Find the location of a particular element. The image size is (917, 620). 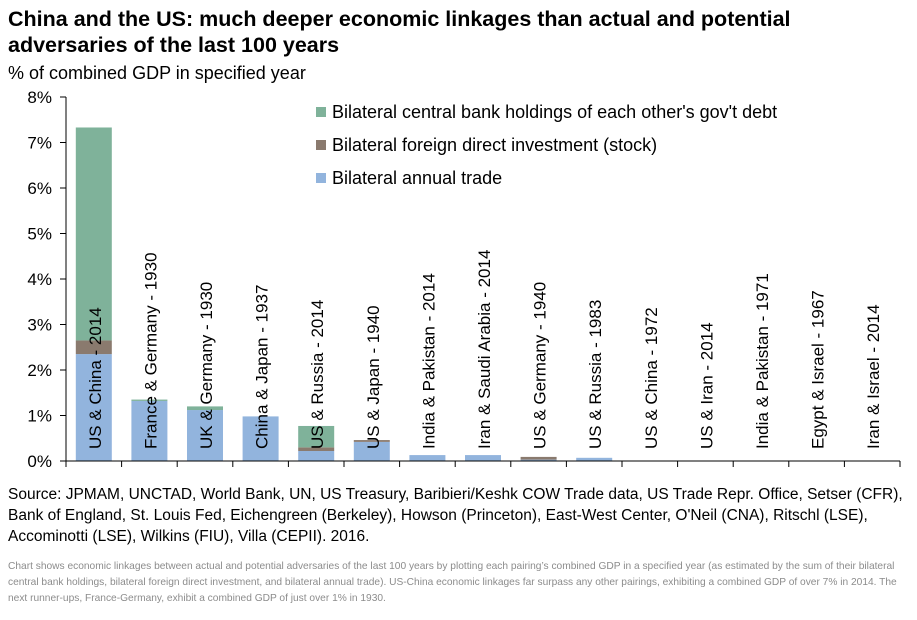

category-label: China & Japan - 1937 is located at coordinates (262, 367).